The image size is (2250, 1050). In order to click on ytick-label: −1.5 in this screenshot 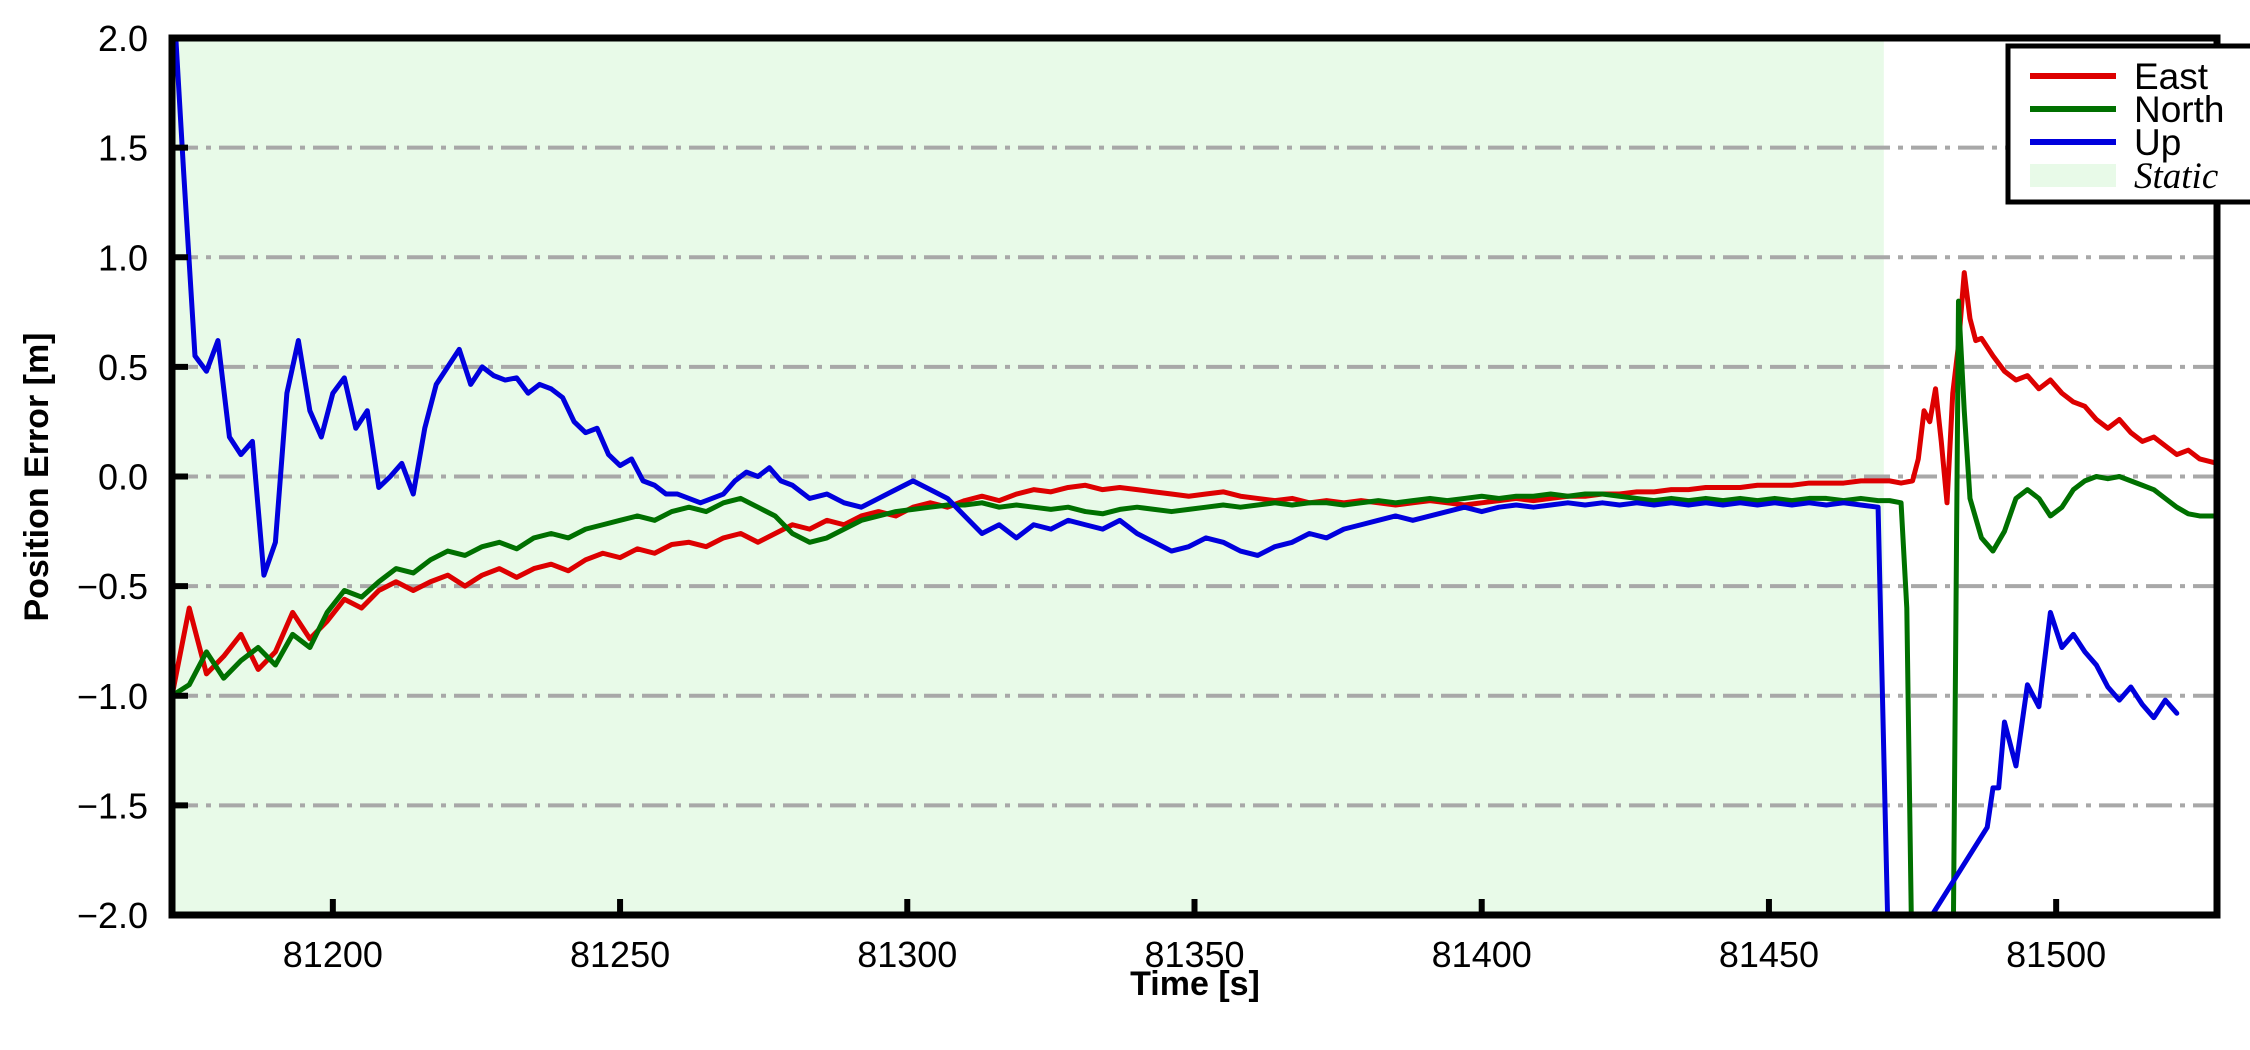, I will do `click(112, 805)`.